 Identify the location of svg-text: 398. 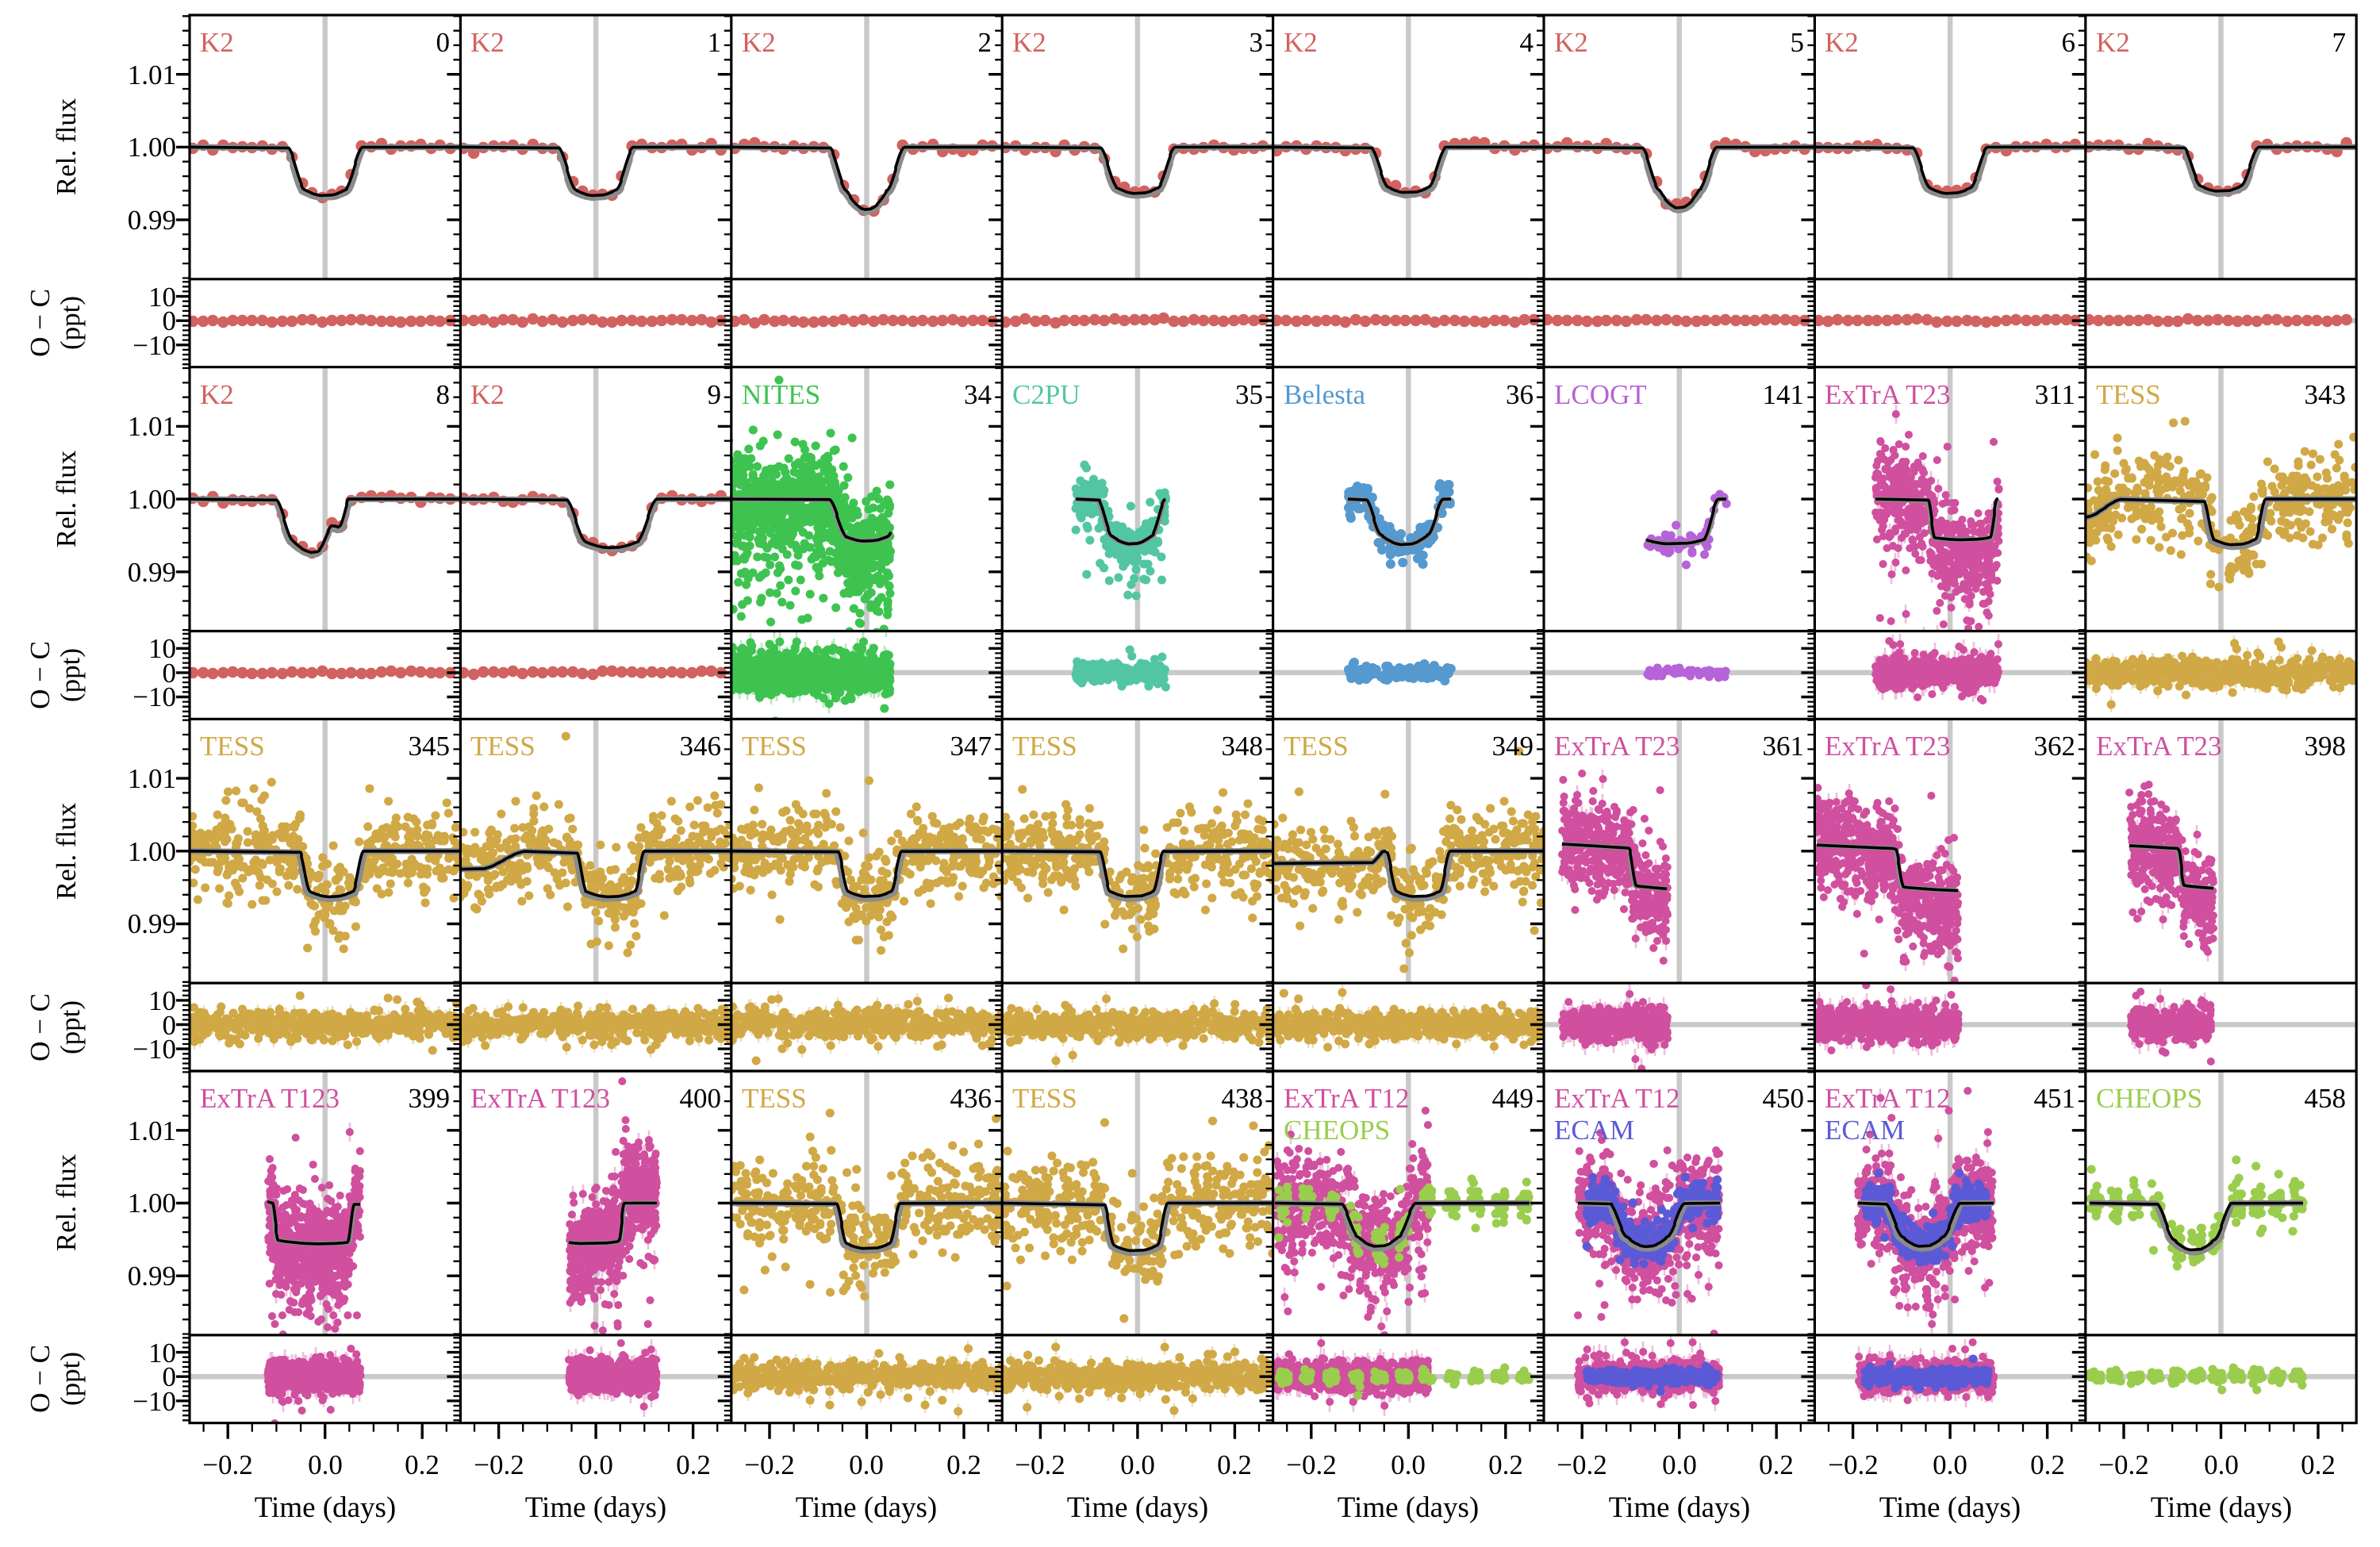
(2326, 746).